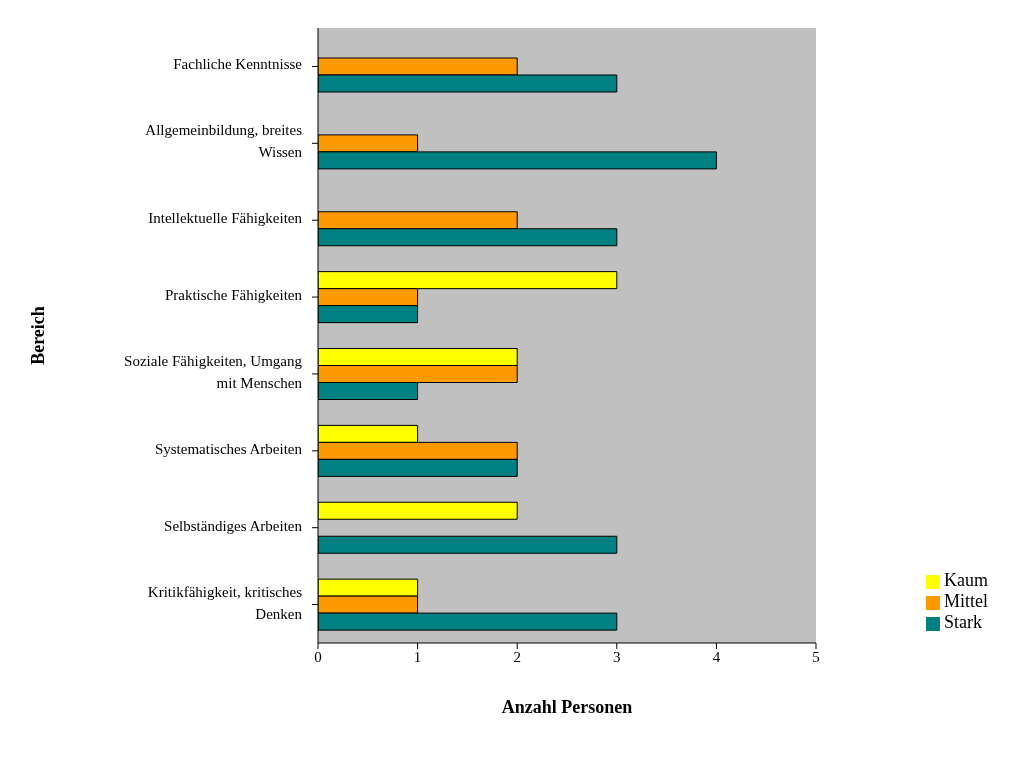 This screenshot has width=1014, height=761. I want to click on y-tick-label: Praktische Fähigkeiten, so click(233, 295).